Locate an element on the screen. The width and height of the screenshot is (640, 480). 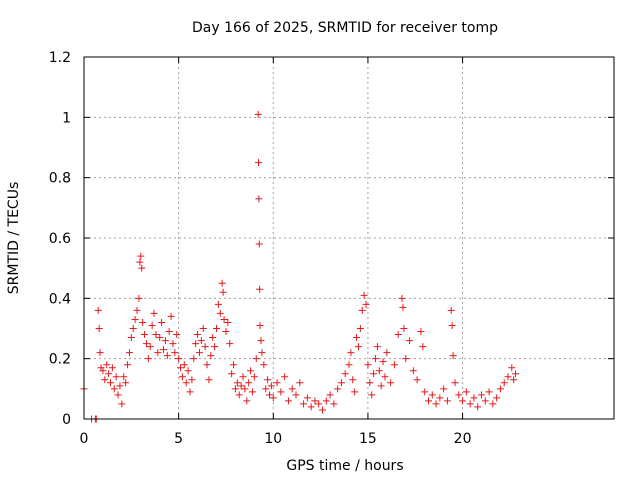
y-tick-label: 0.2 is located at coordinates (60, 360).